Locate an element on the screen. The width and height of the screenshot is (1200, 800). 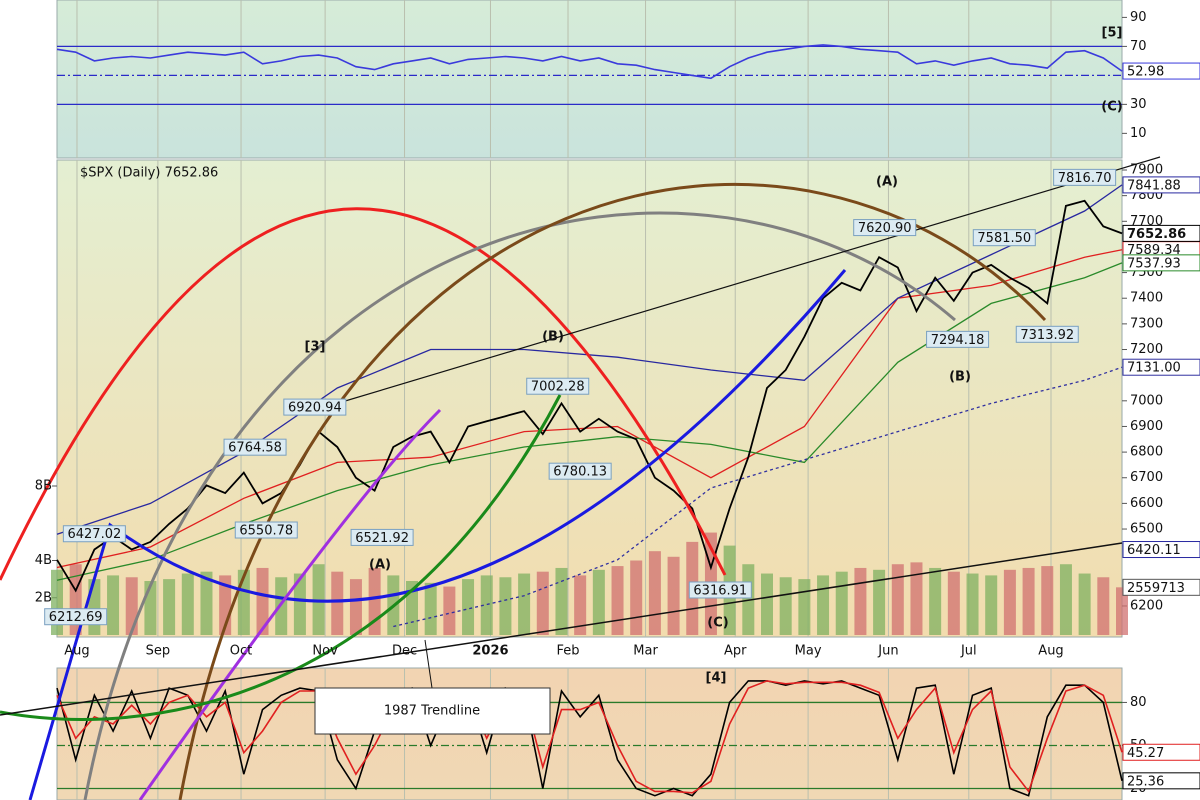
price-callout: 6764.58 is located at coordinates (255, 448).